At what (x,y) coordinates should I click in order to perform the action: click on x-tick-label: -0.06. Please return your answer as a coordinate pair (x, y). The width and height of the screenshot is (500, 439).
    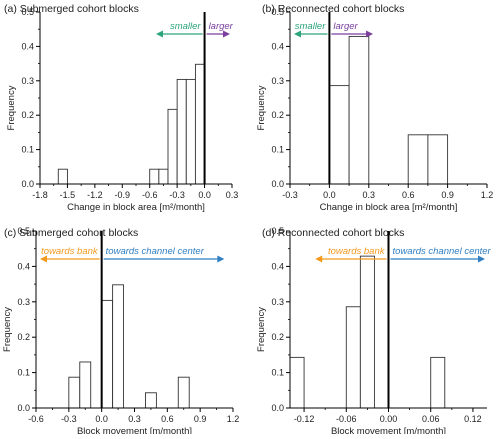
    Looking at the image, I should click on (346, 419).